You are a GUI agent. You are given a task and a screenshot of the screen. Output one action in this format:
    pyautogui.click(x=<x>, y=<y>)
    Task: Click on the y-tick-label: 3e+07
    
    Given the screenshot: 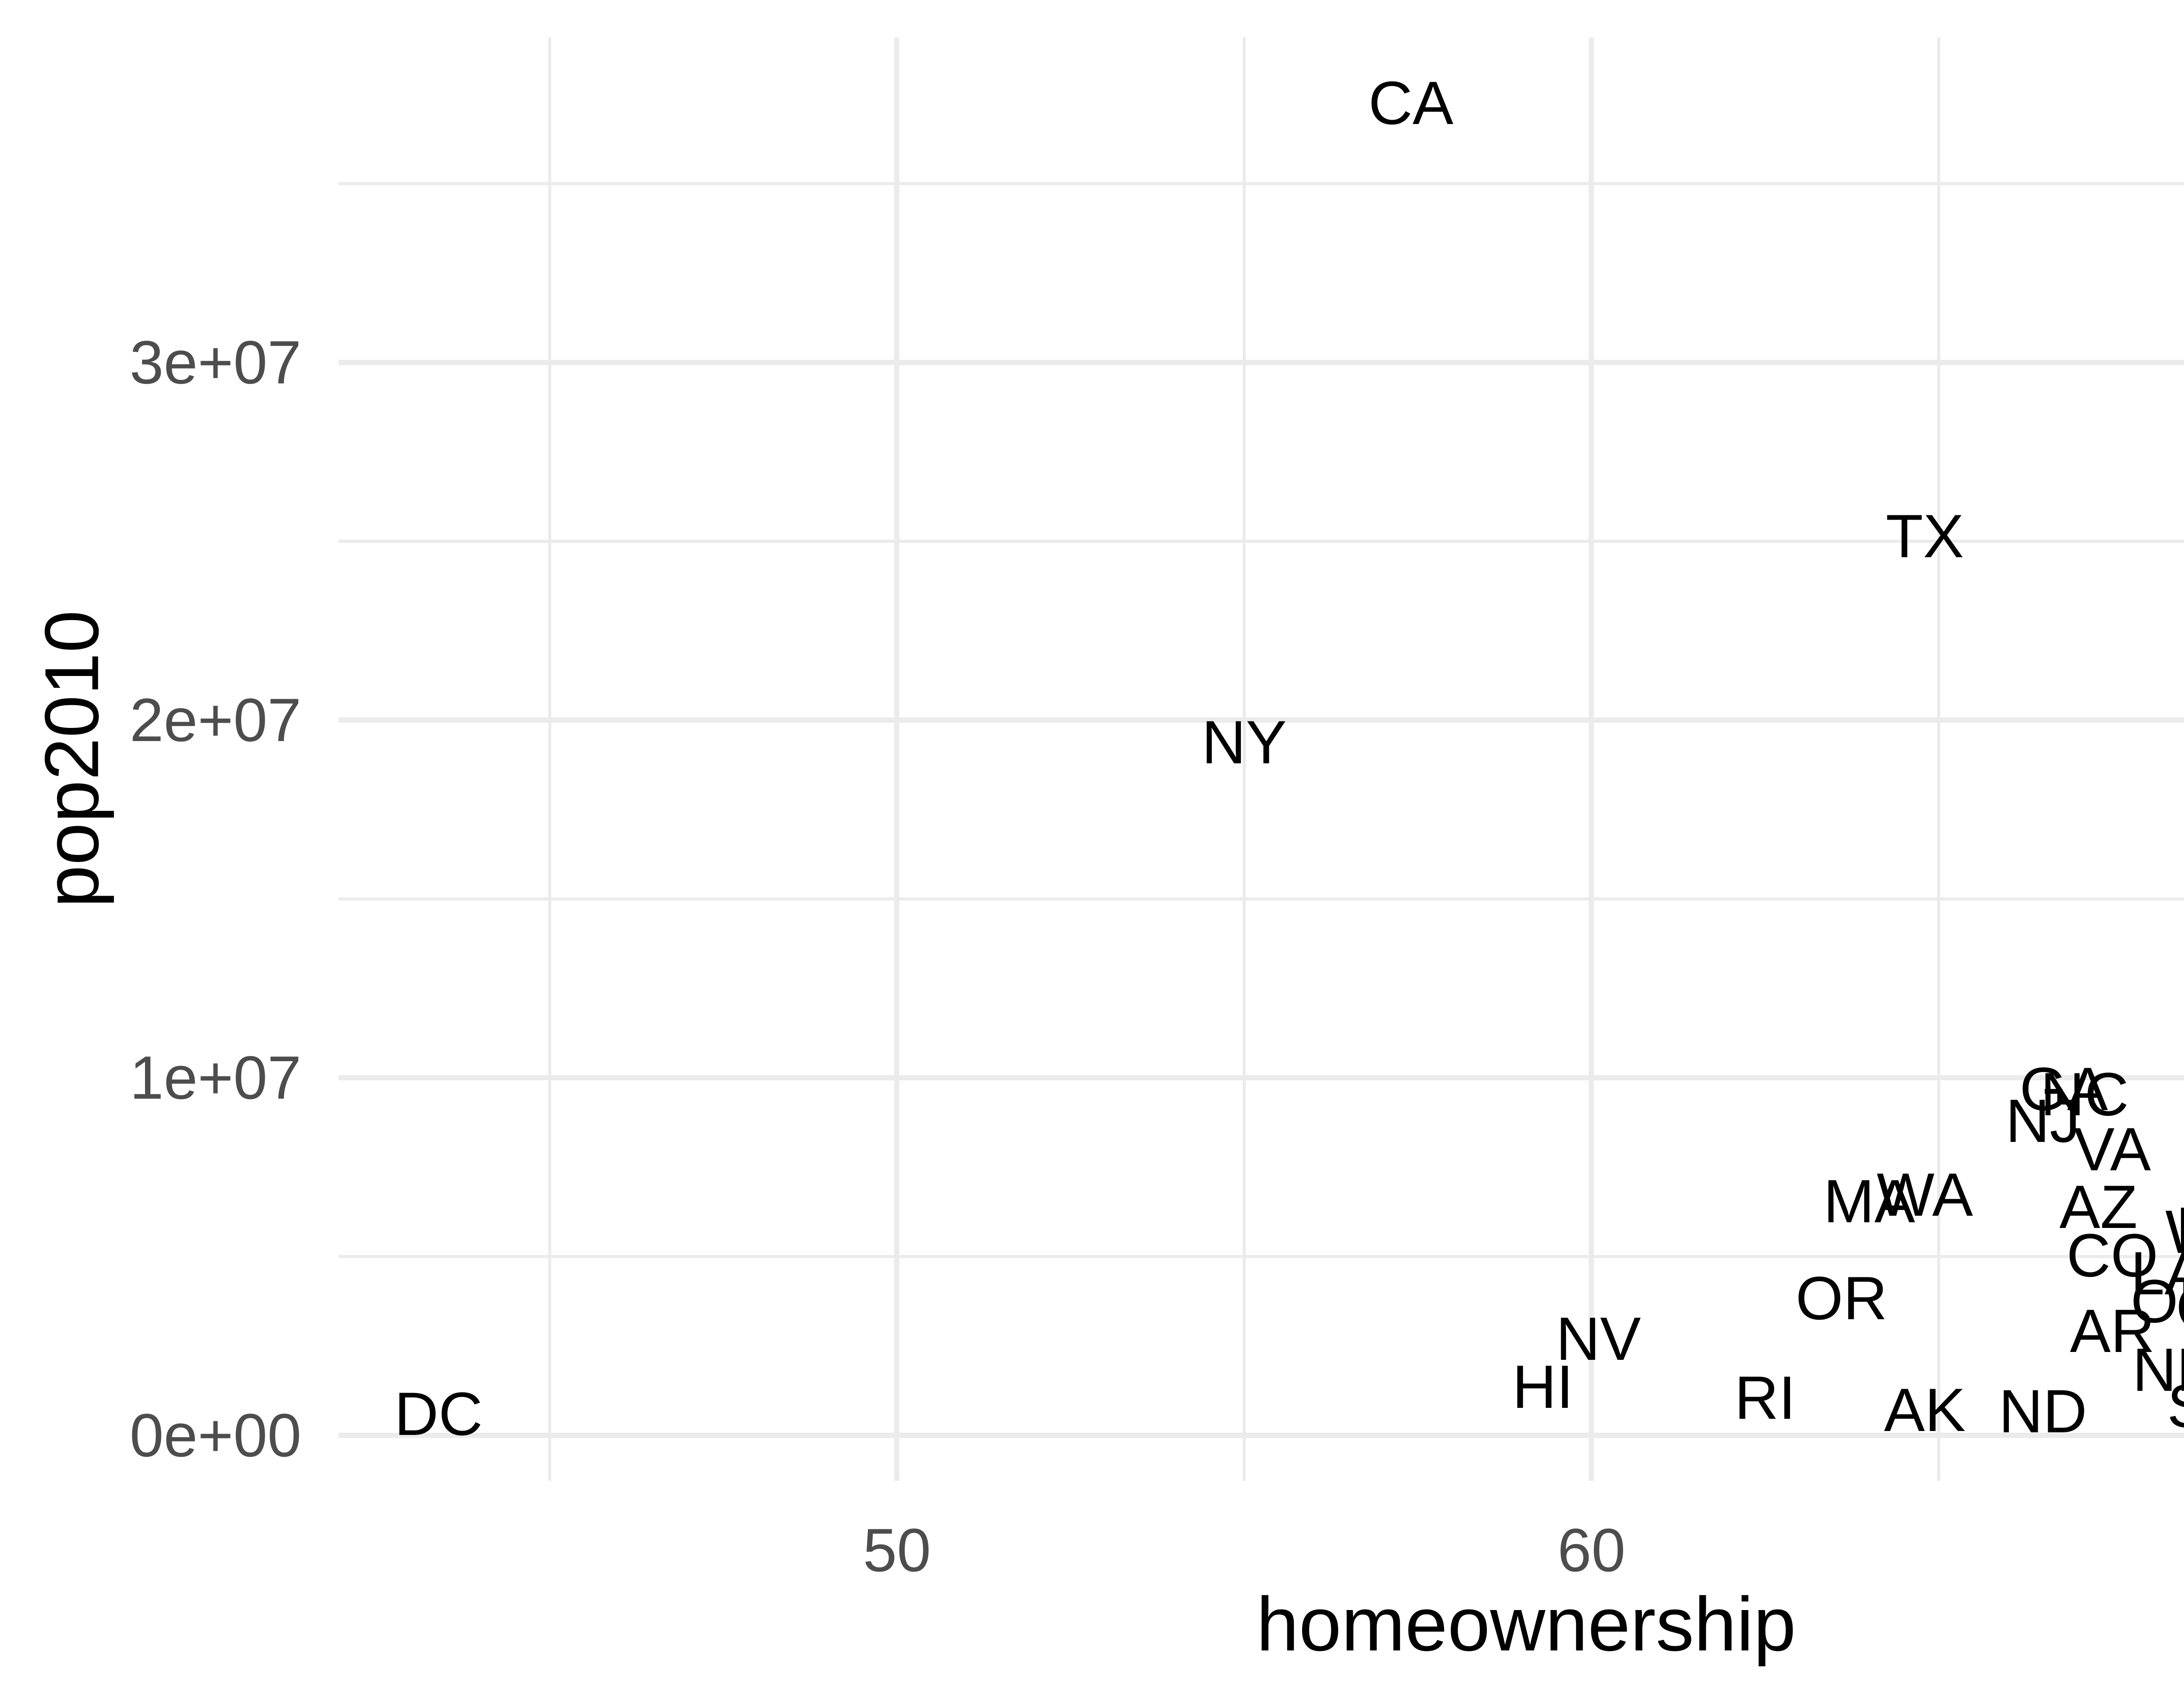 What is the action you would take?
    pyautogui.click(x=215, y=362)
    